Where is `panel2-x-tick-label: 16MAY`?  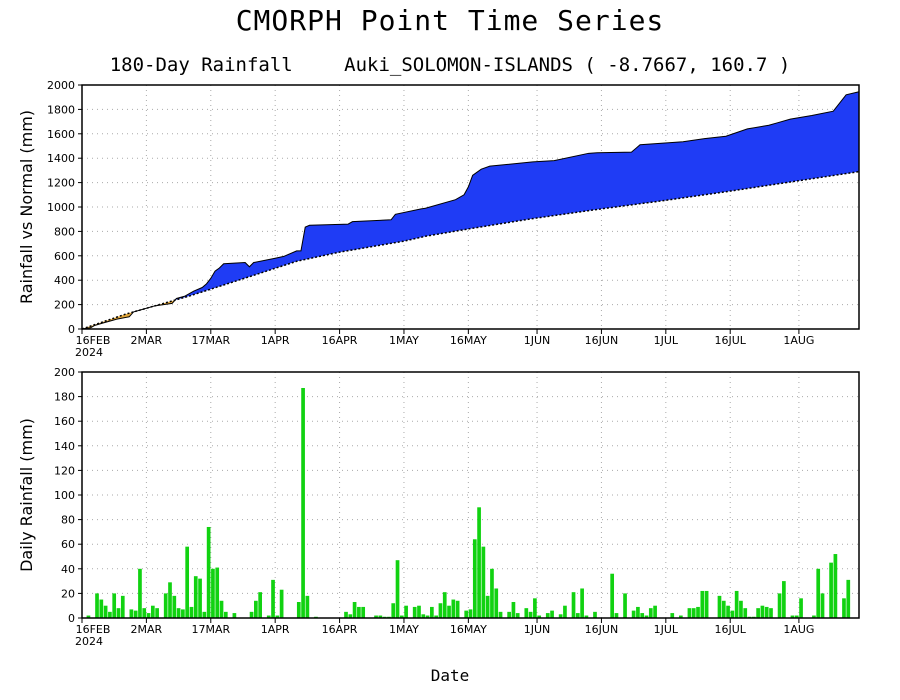 panel2-x-tick-label: 16MAY is located at coordinates (468, 629).